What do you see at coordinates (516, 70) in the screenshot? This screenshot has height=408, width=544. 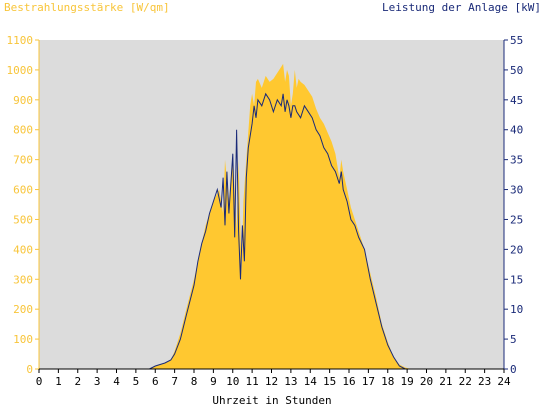 I see `right-tick-label: 50` at bounding box center [516, 70].